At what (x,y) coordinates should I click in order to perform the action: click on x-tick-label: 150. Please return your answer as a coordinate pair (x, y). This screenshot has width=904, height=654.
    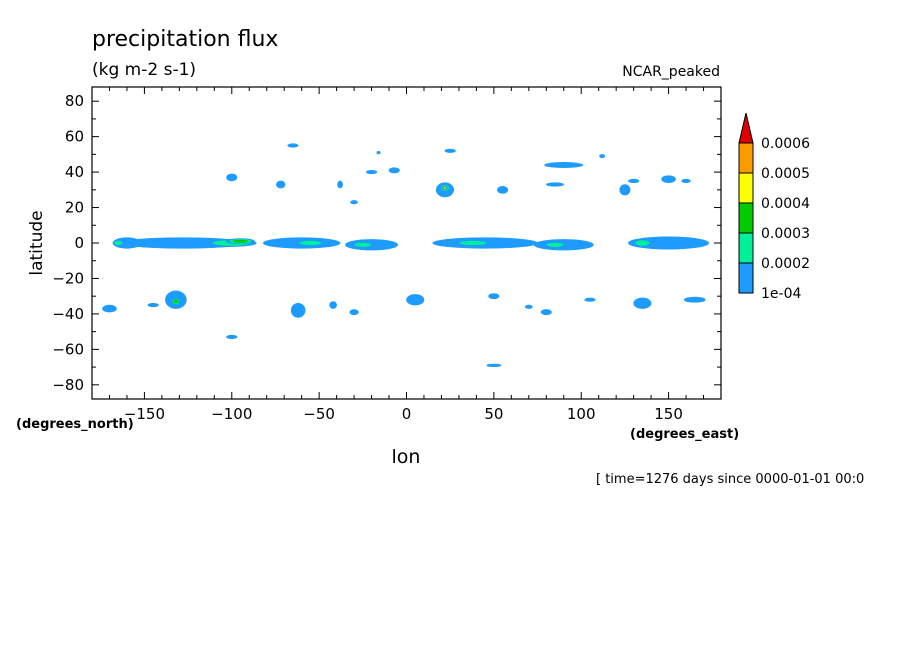
    Looking at the image, I should click on (668, 414).